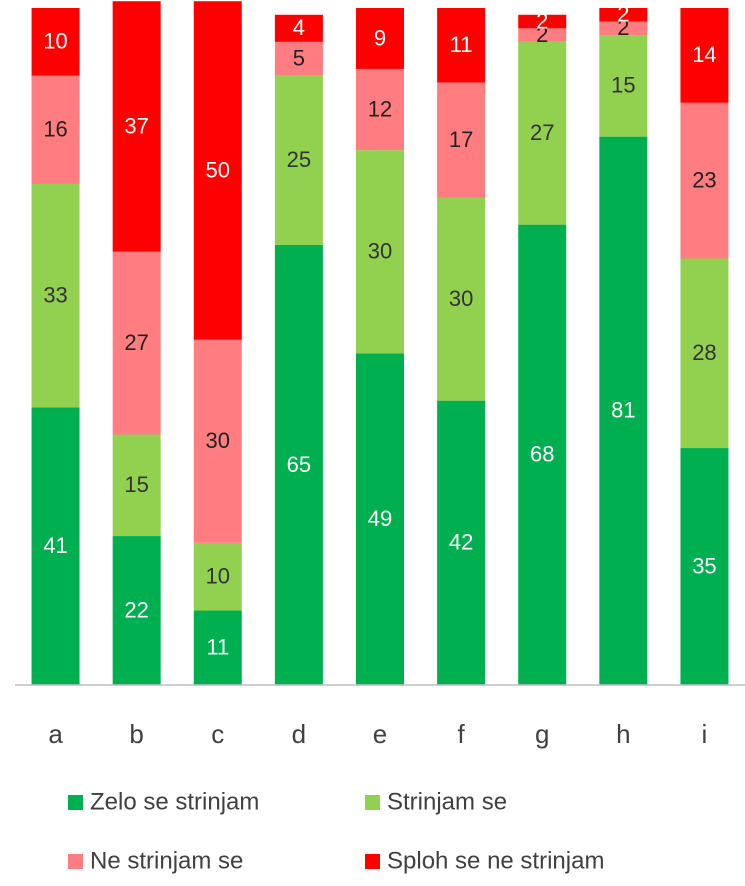 Image resolution: width=745 pixels, height=886 pixels. What do you see at coordinates (623, 734) in the screenshot?
I see `x-tick-label: h` at bounding box center [623, 734].